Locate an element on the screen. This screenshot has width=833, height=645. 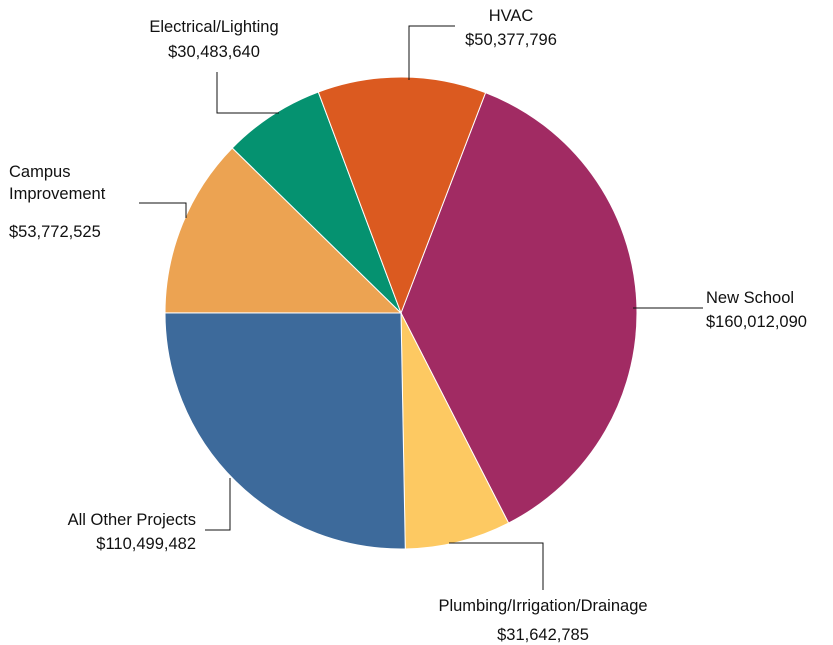
value-hvac: $50,377,796 is located at coordinates (511, 40).